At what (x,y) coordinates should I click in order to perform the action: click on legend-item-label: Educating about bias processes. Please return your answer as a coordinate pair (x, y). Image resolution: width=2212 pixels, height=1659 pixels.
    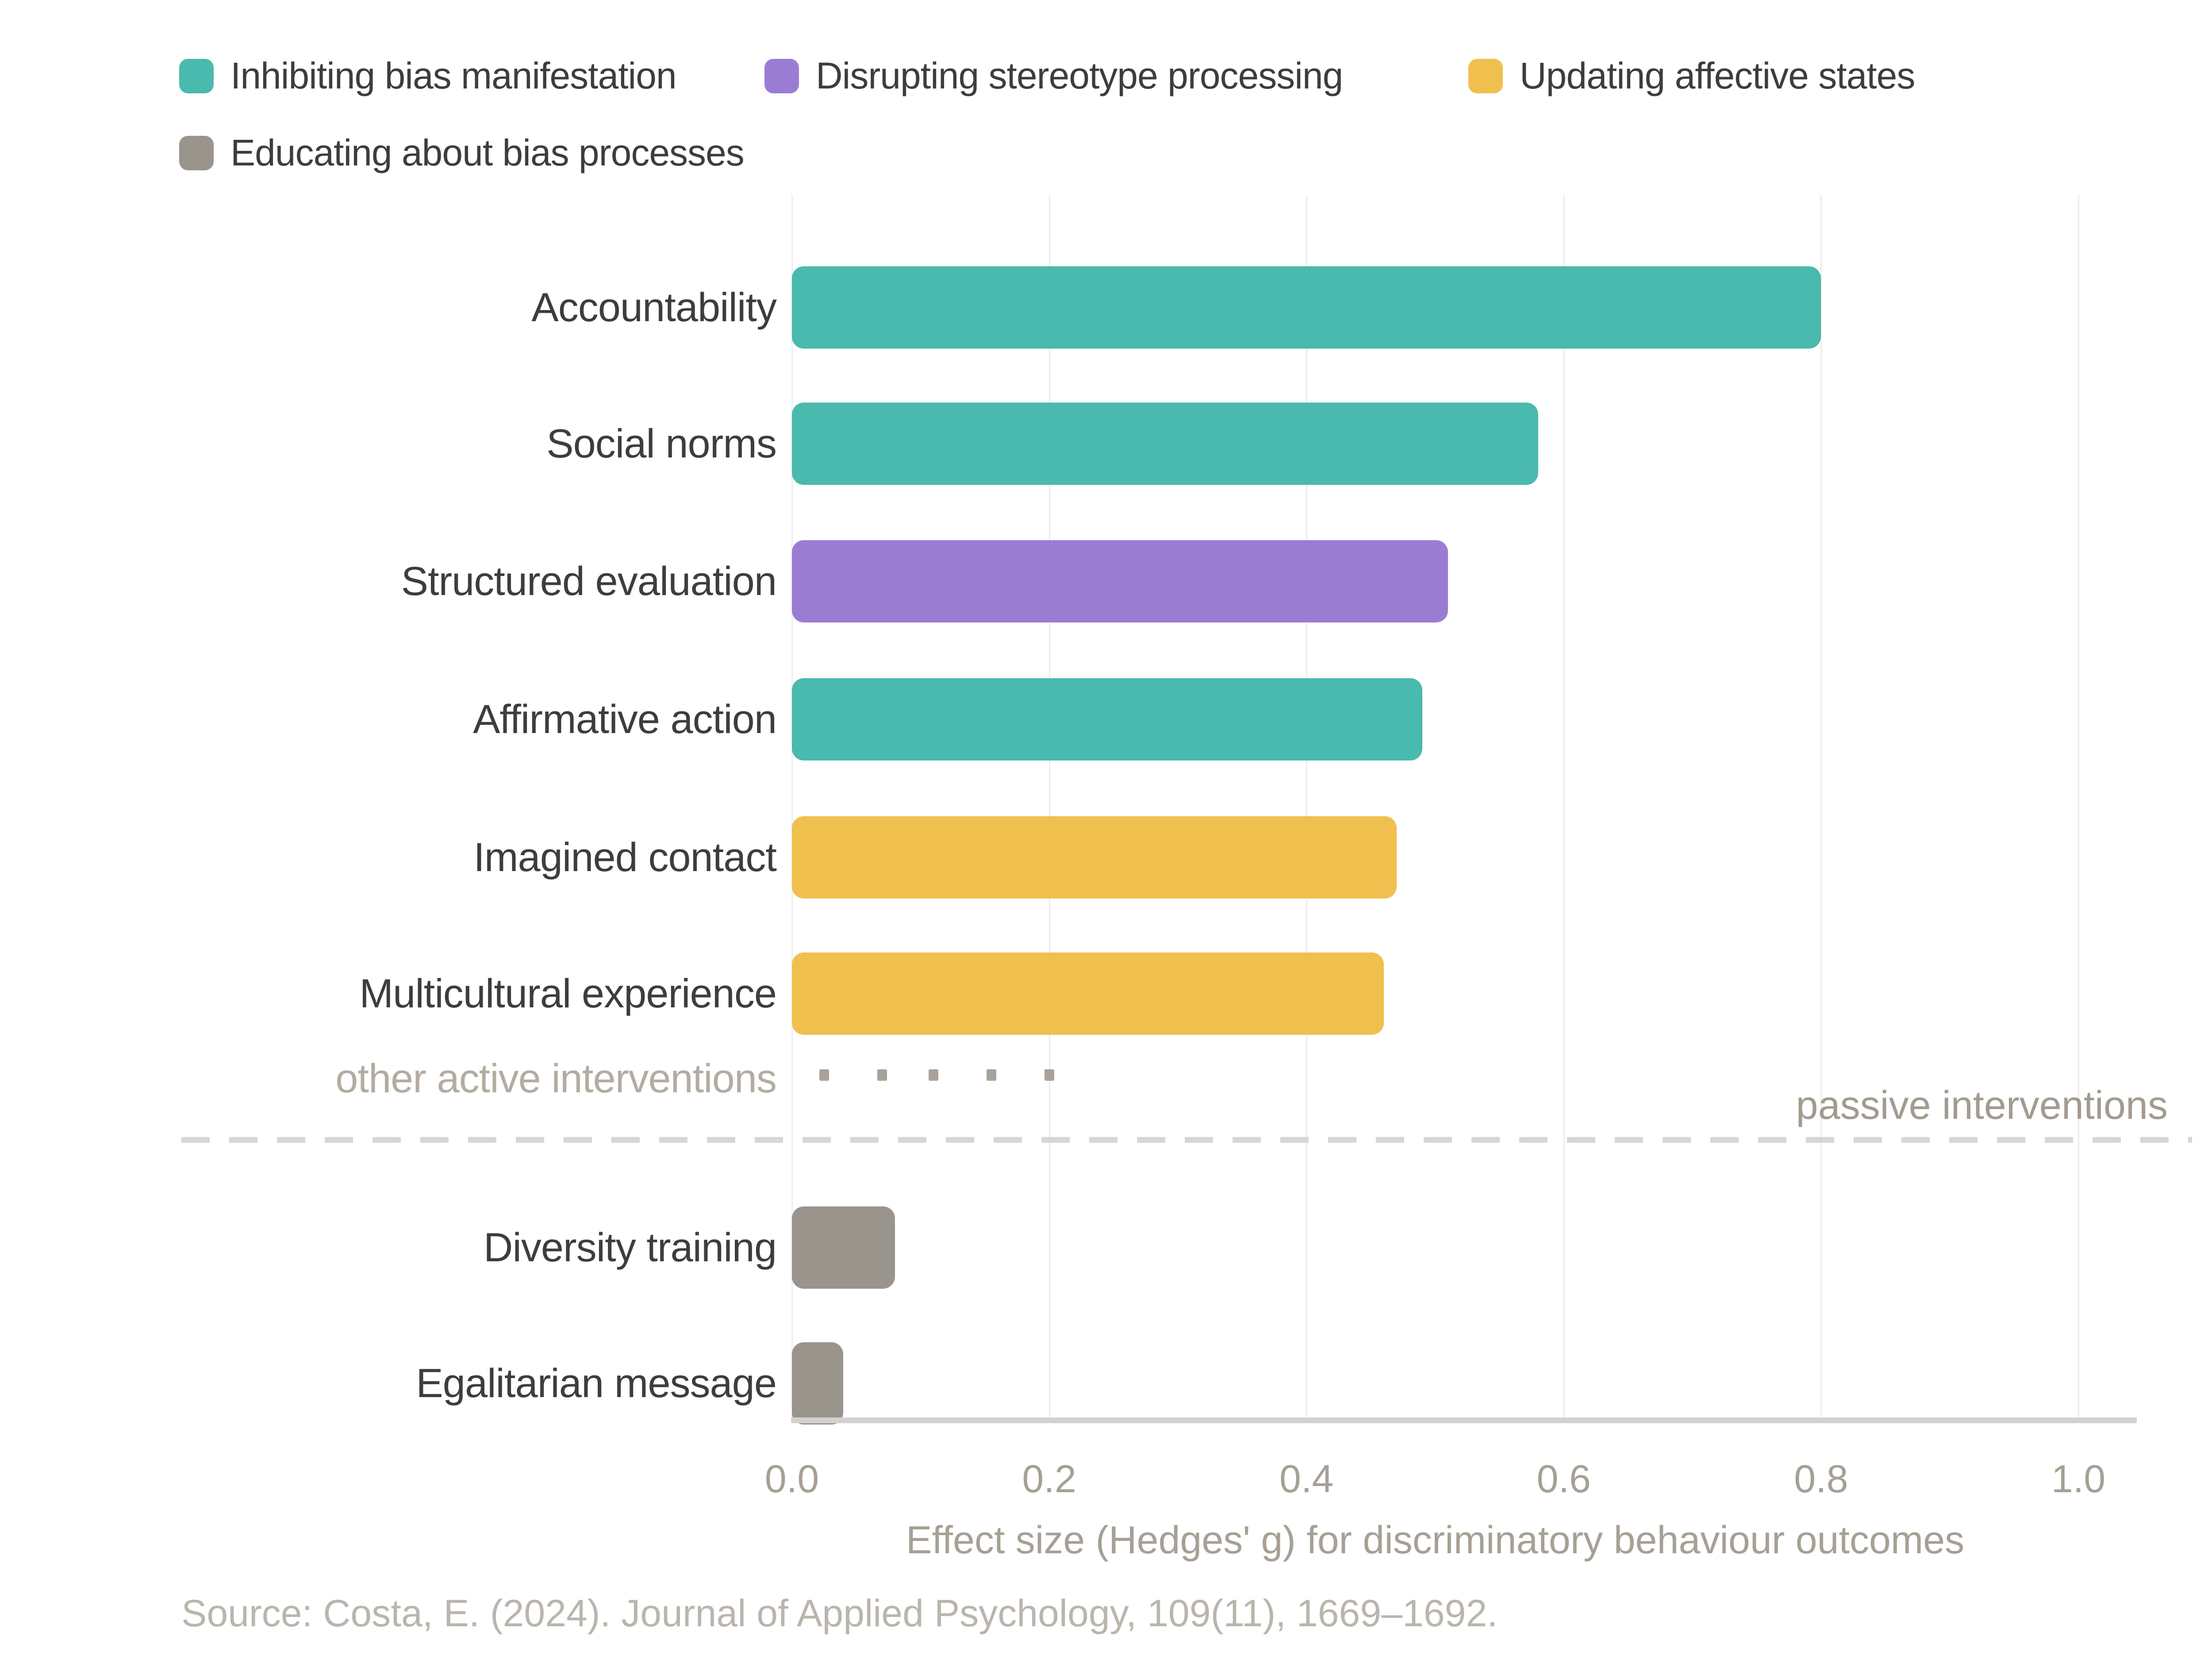
    Looking at the image, I should click on (488, 152).